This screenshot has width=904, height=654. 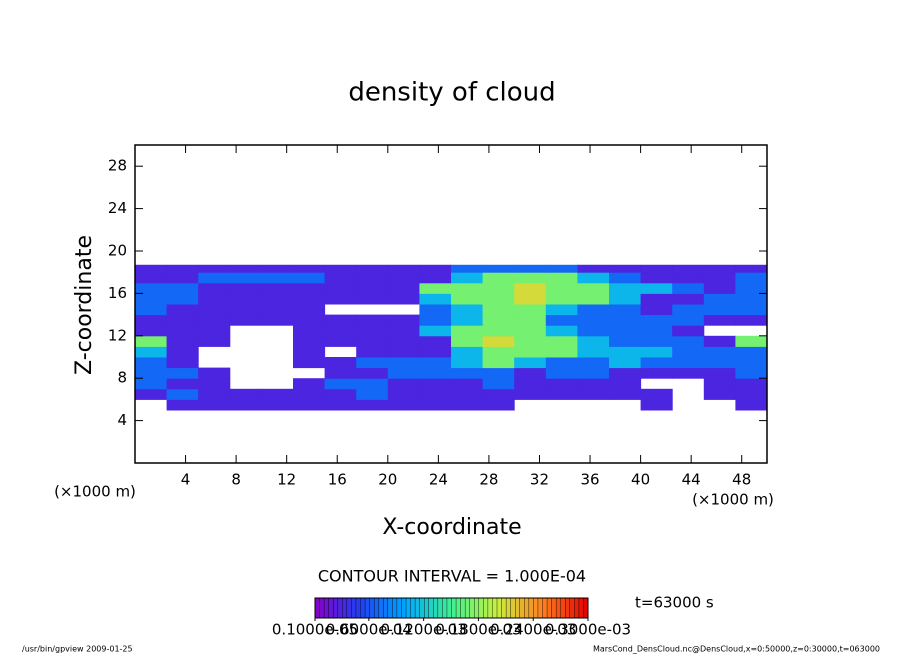 I want to click on y-tick-label: 8, so click(x=122, y=378).